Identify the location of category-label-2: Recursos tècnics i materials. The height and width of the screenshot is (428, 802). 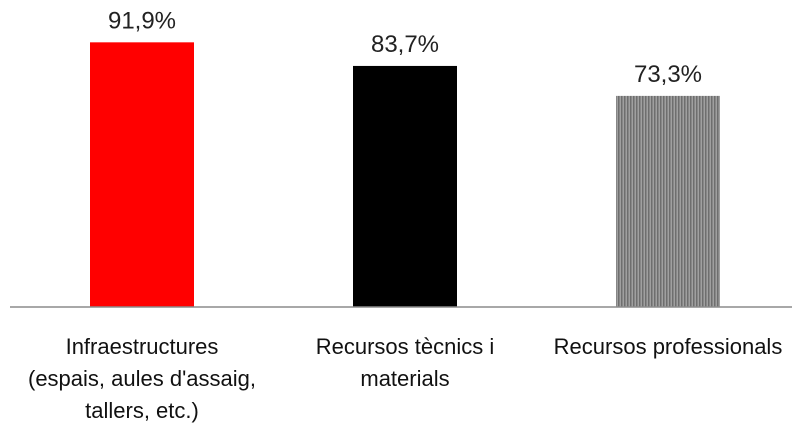
(405, 362).